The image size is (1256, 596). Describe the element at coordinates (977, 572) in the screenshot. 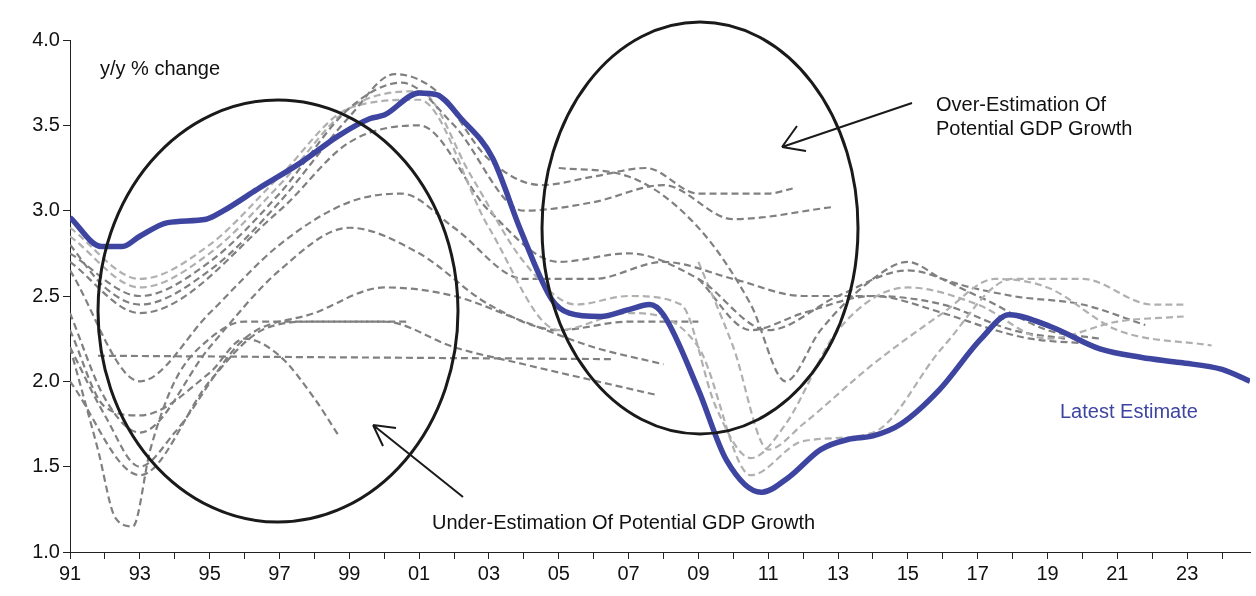

I see `x-tick-label: 17` at that location.